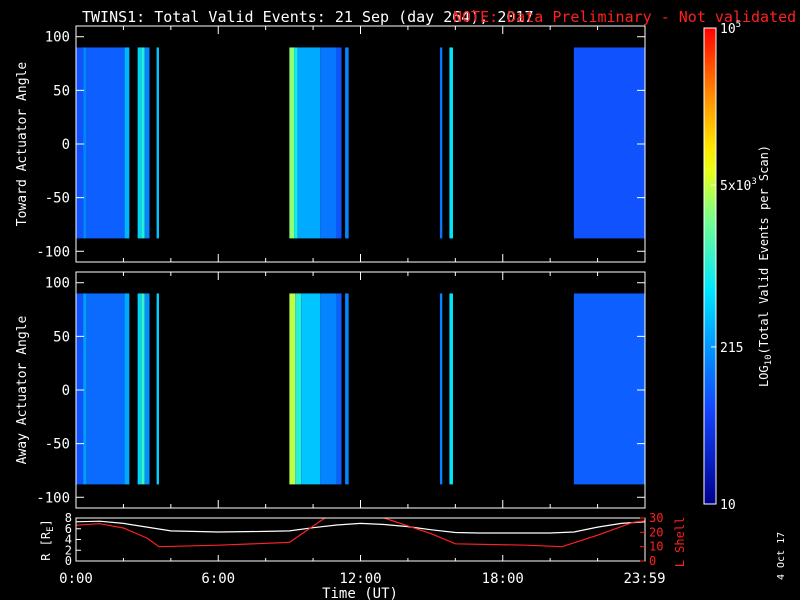  Describe the element at coordinates (656, 532) in the screenshot. I see `lshell-tick-label: 20` at that location.